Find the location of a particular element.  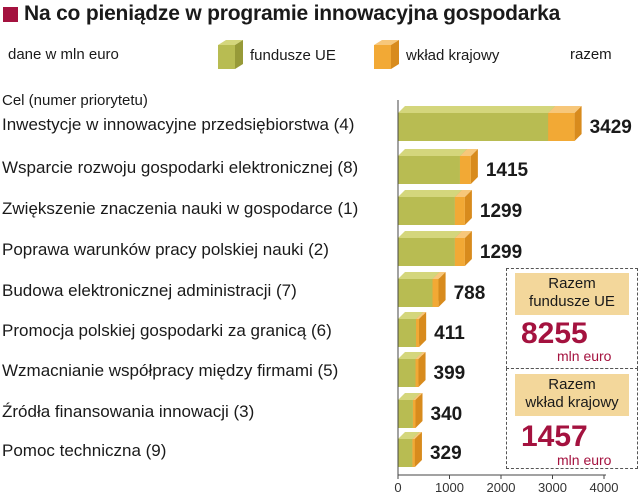

legend-national-swatch-icon is located at coordinates (386, 54).